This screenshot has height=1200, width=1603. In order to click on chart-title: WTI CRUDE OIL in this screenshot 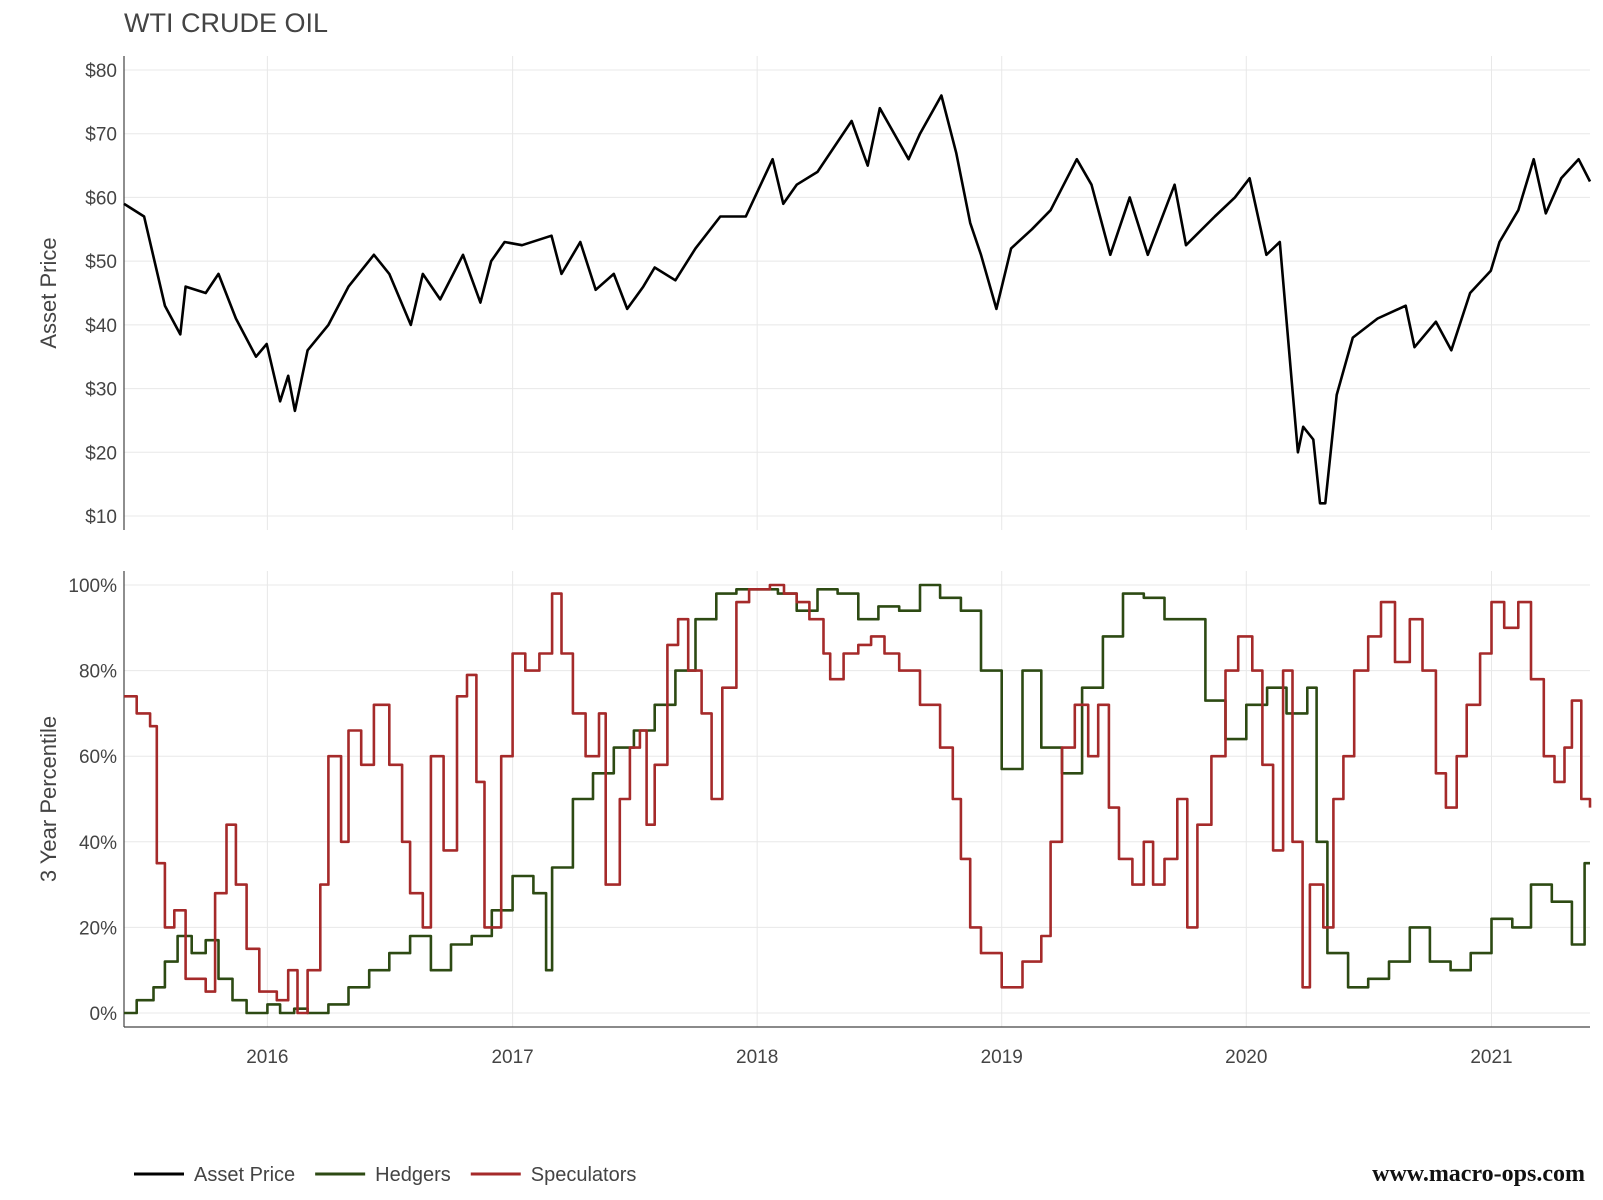, I will do `click(226, 23)`.